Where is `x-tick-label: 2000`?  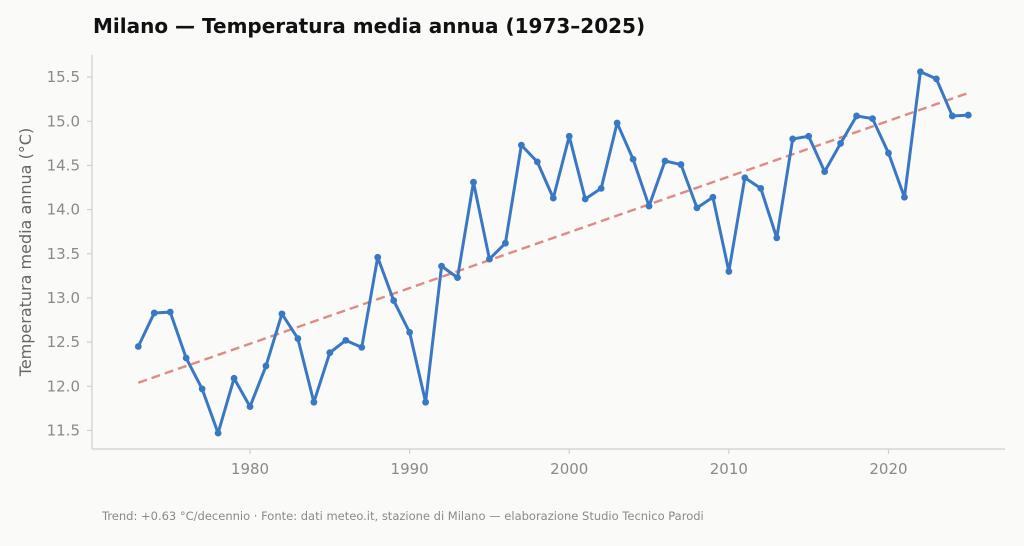 x-tick-label: 2000 is located at coordinates (569, 469).